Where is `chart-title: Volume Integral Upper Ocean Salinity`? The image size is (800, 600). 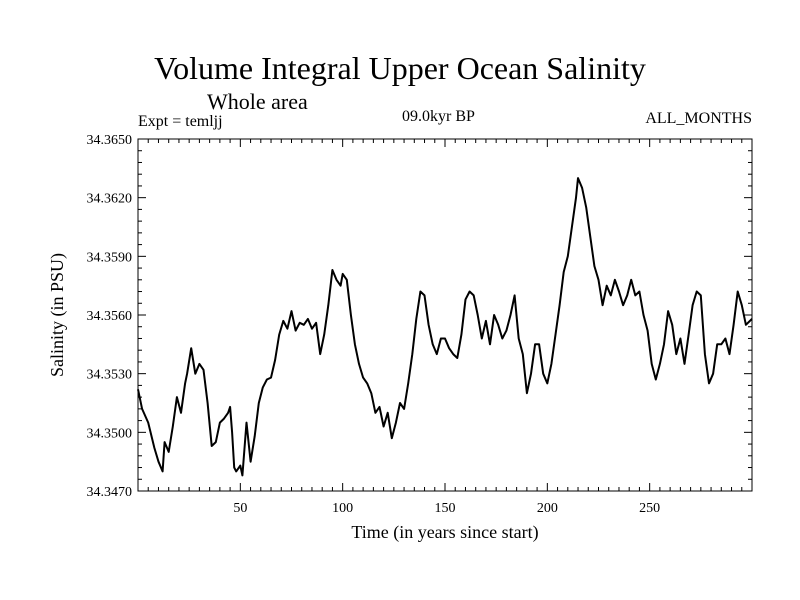
chart-title: Volume Integral Upper Ocean Salinity is located at coordinates (400, 68).